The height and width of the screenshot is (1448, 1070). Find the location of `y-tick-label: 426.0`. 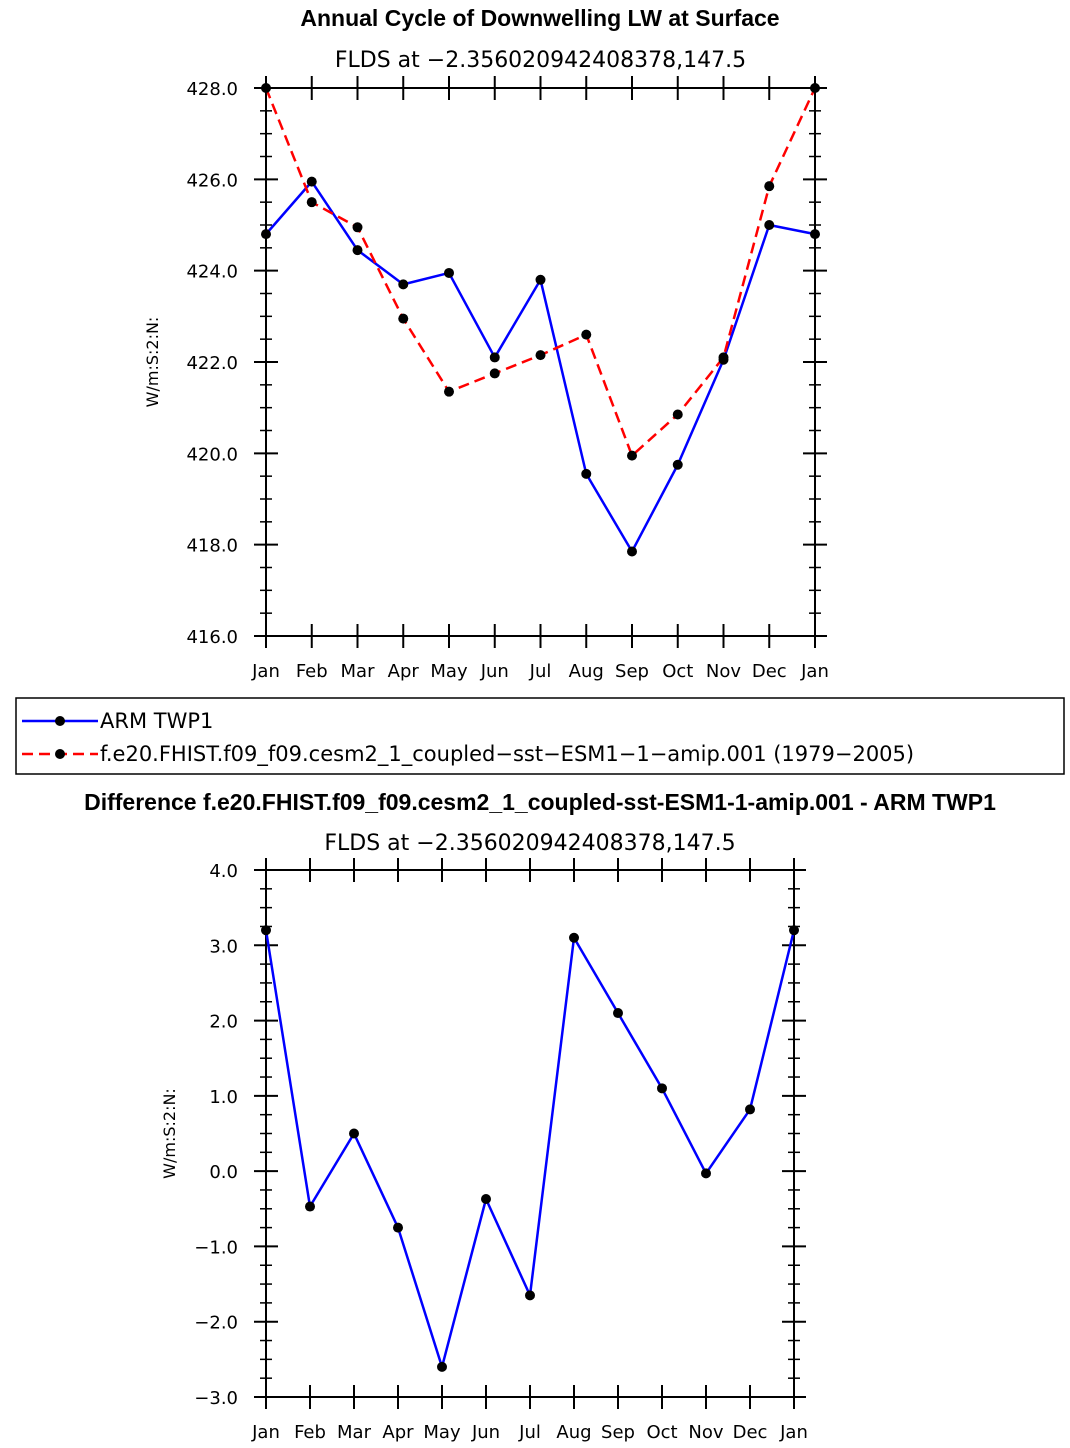

y-tick-label: 426.0 is located at coordinates (212, 180).